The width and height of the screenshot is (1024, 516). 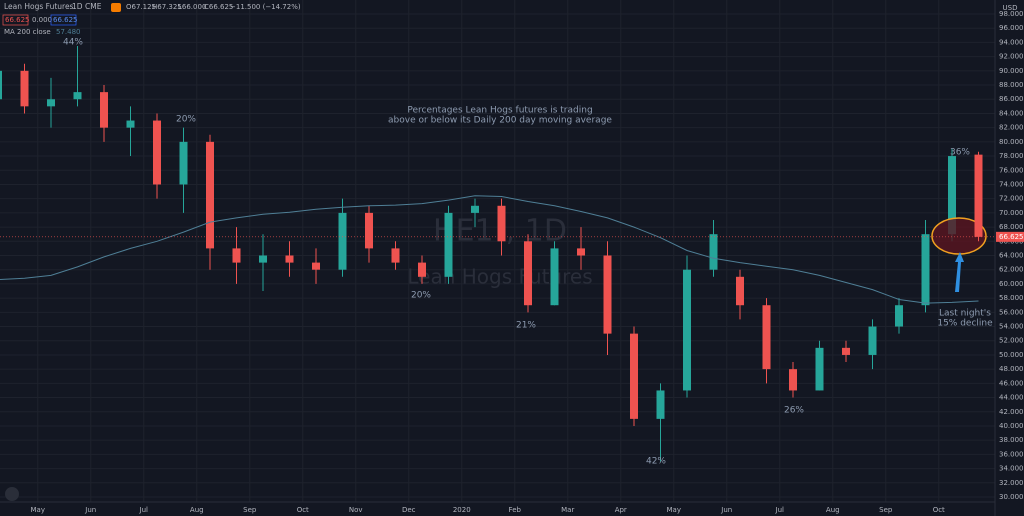 What do you see at coordinates (144, 510) in the screenshot?
I see `x-tick-label: Jul` at bounding box center [144, 510].